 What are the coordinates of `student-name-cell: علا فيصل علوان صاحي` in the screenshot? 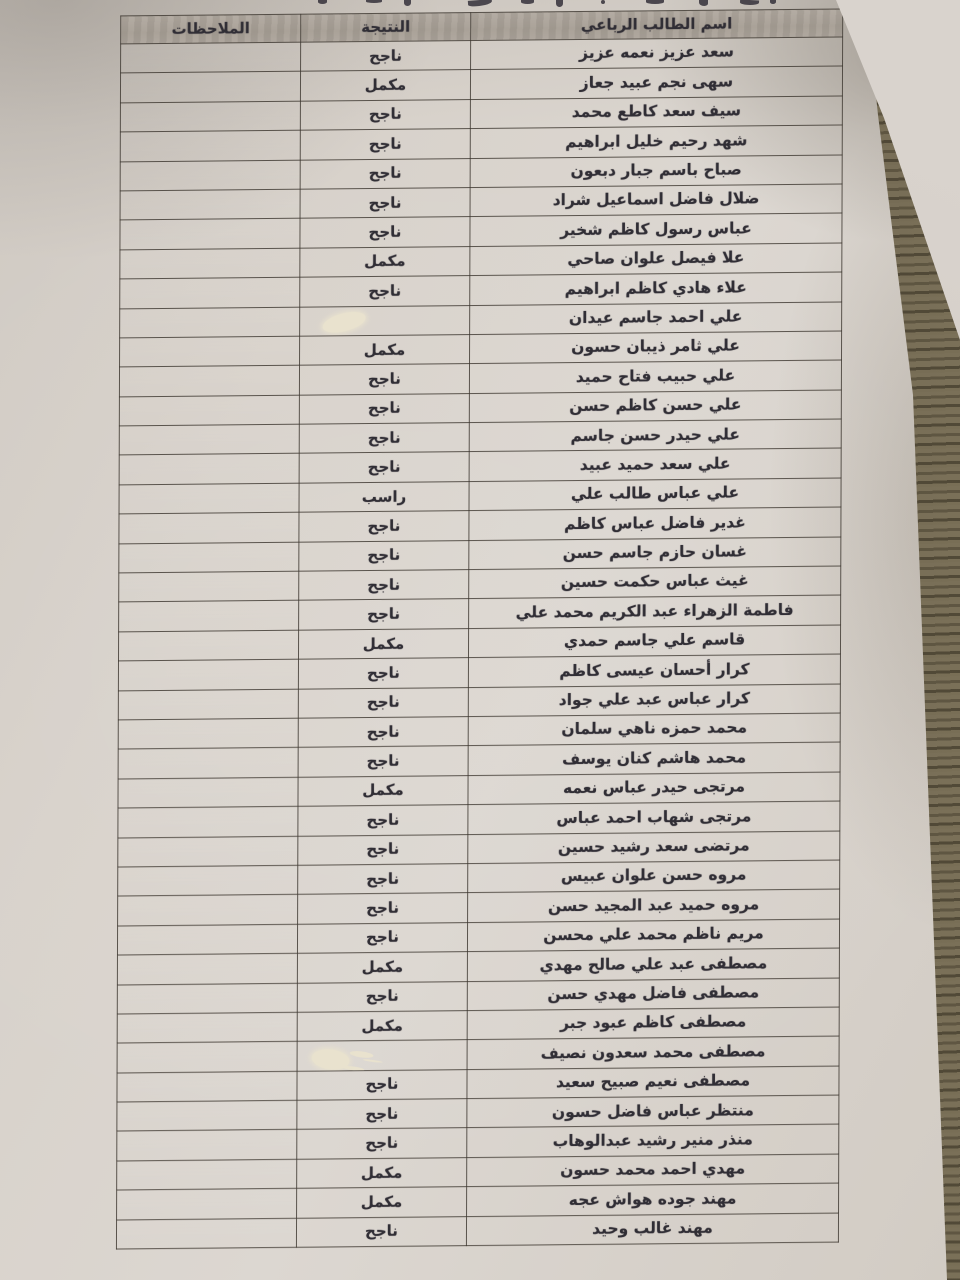 It's located at (655, 259).